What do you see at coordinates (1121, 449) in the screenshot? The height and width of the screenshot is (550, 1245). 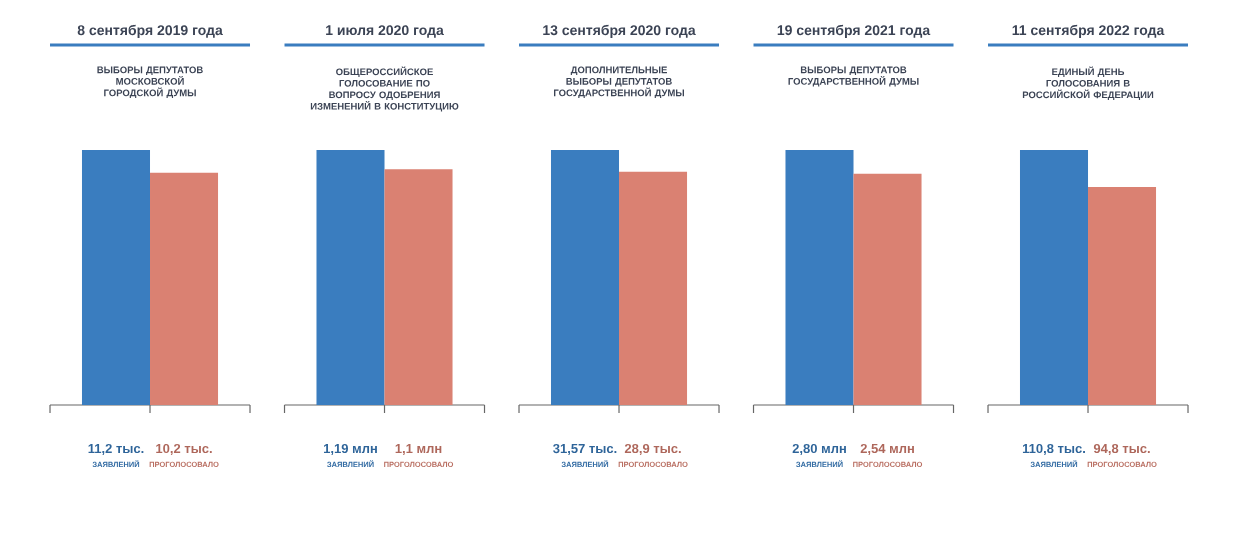 I see `data-label: 94,8 тыс.` at bounding box center [1121, 449].